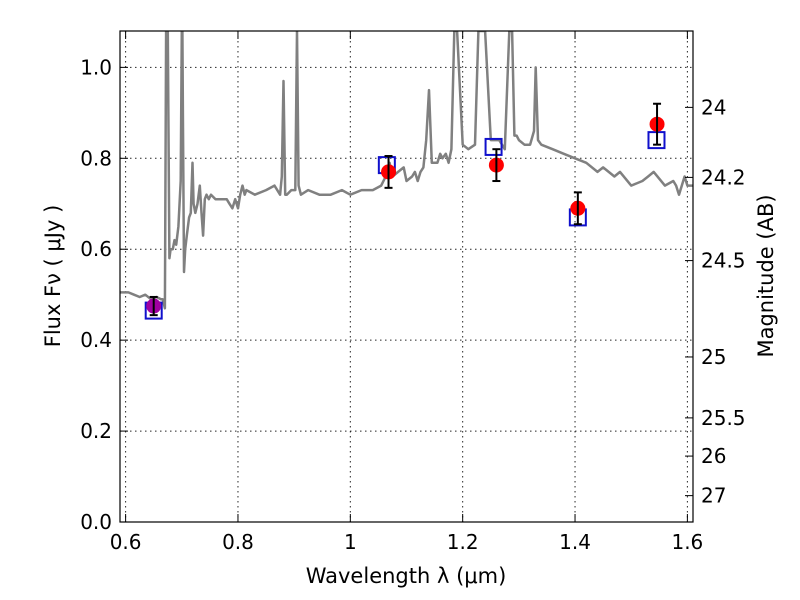 This screenshot has height=600, width=800. I want to click on magnitude-tick-label: 25.5, so click(723, 418).